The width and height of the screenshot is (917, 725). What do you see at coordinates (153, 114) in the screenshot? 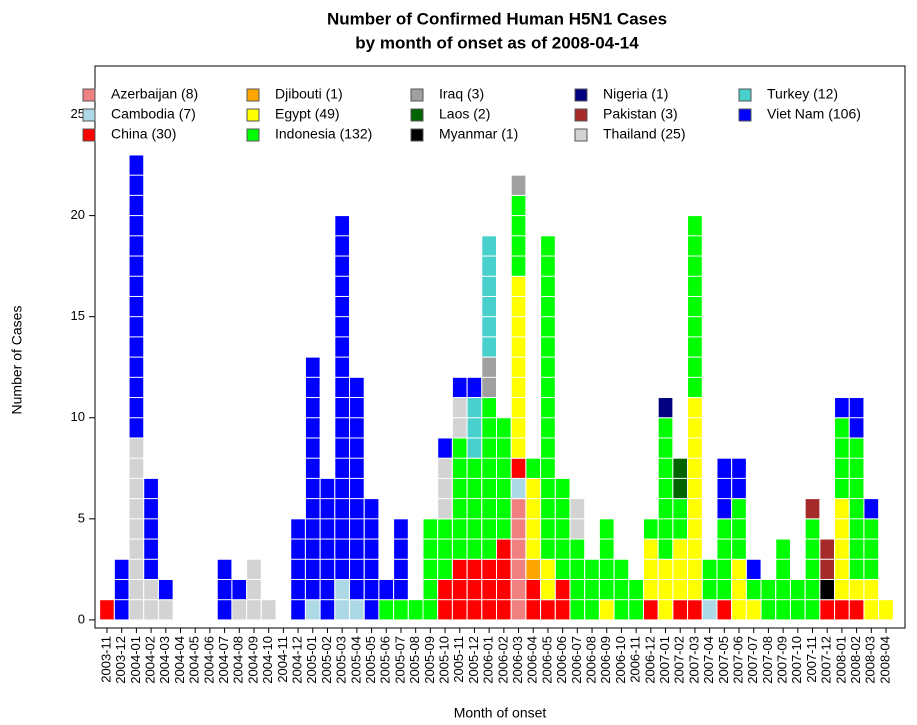
I see `legend-label: Cambodia (7)` at bounding box center [153, 114].